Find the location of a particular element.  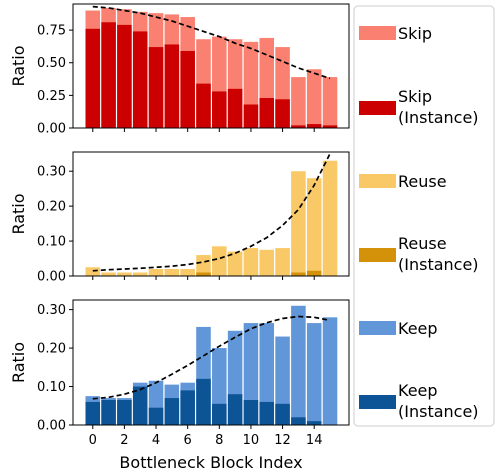

legend-label-1: Skip is located at coordinates (415, 96).